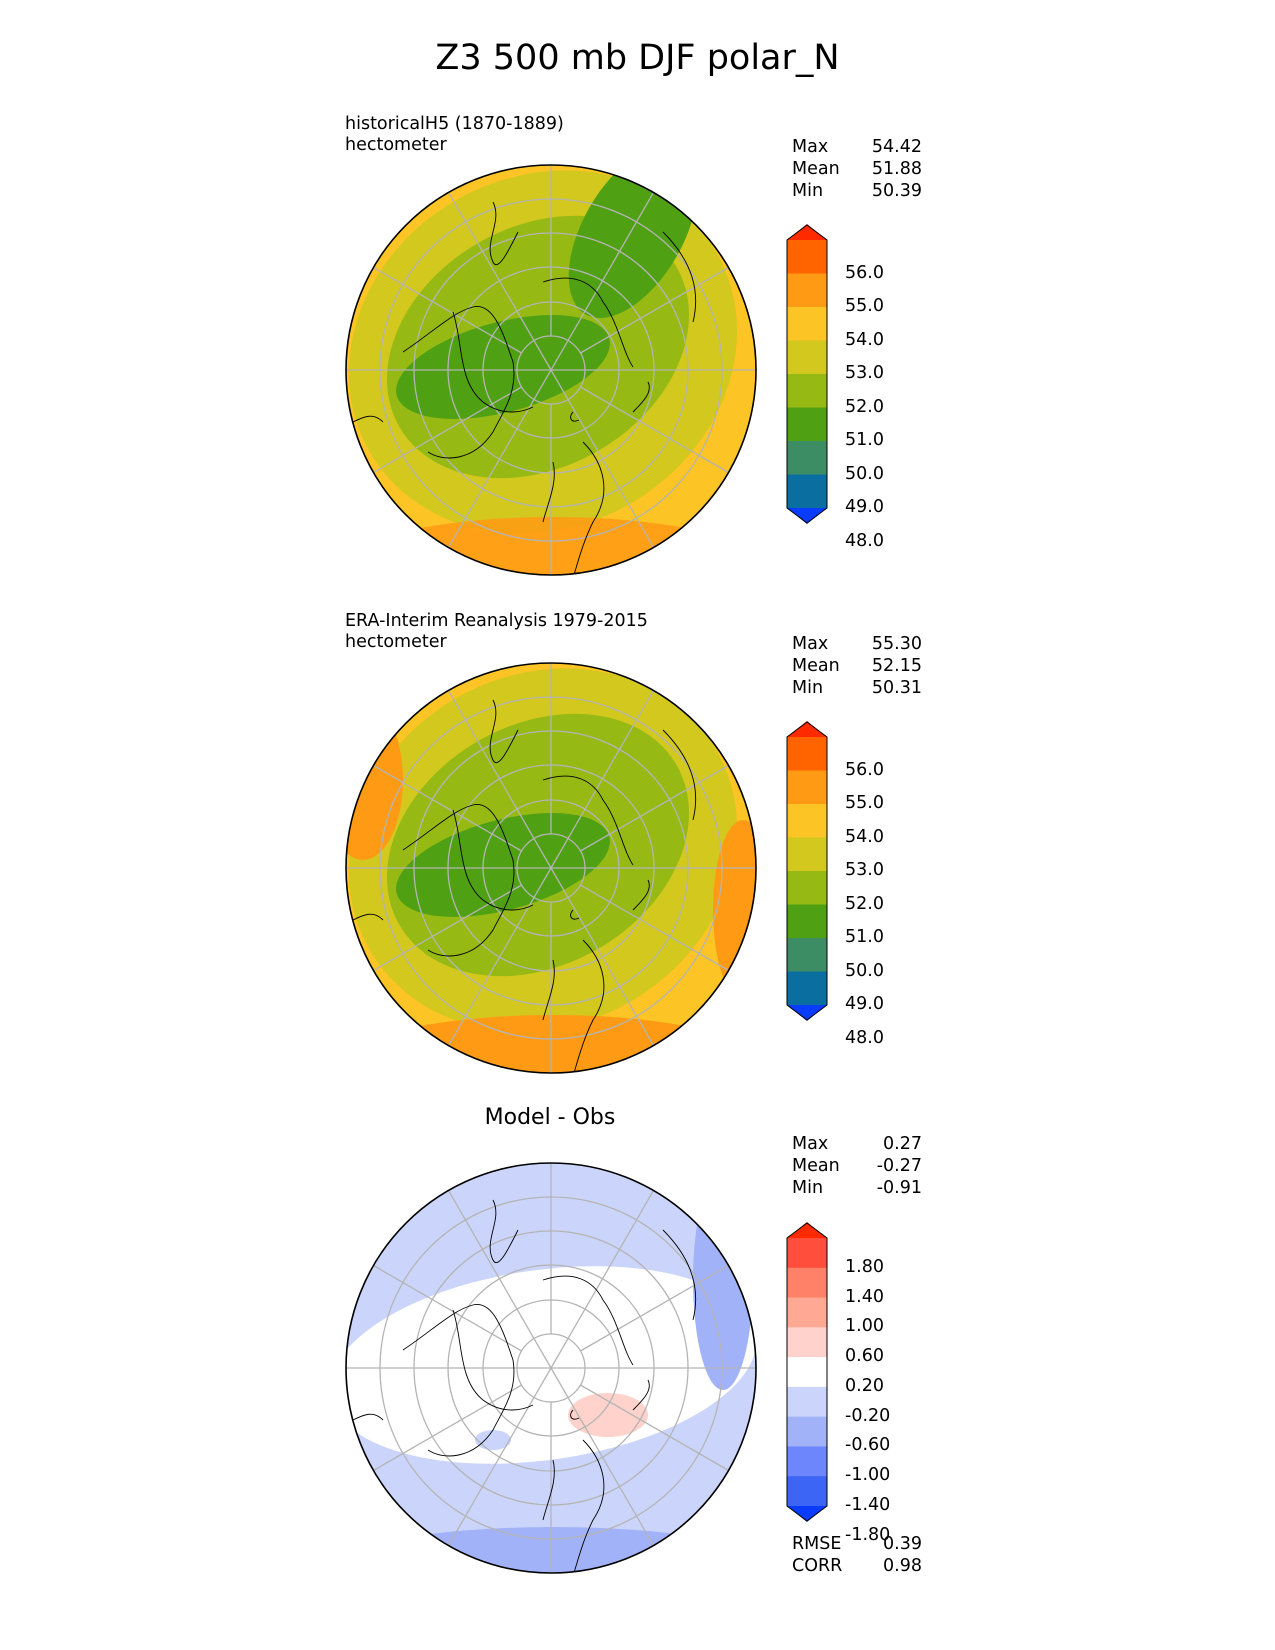  What do you see at coordinates (902, 1144) in the screenshot?
I see `stat-max-value: 0.27` at bounding box center [902, 1144].